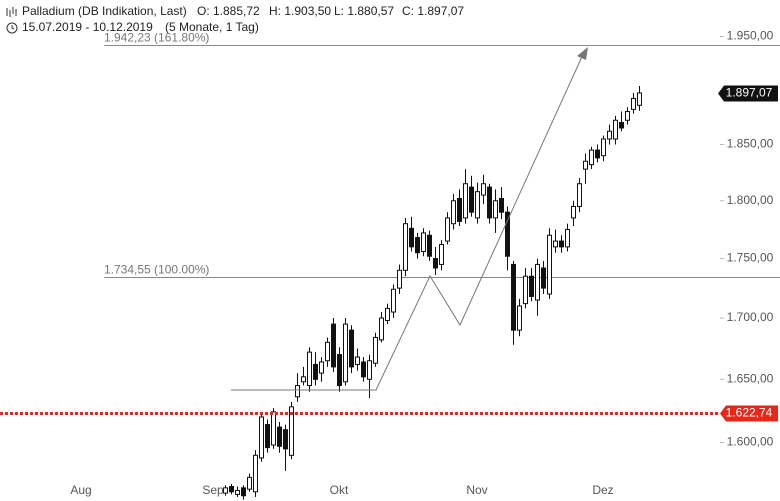  What do you see at coordinates (750, 378) in the screenshot?
I see `y-tick-label: 1.650,00` at bounding box center [750, 378].